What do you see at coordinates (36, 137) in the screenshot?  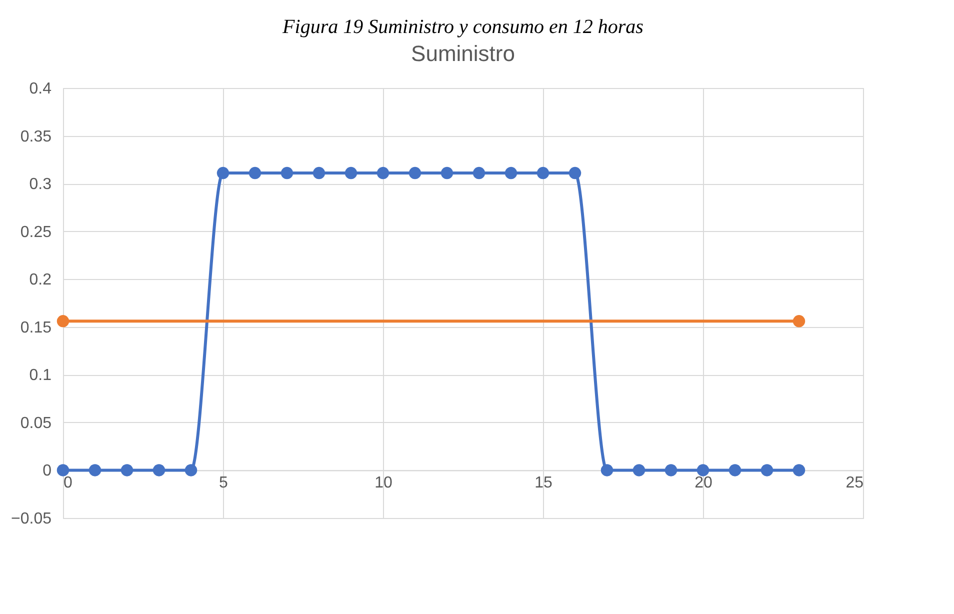 I see `y-tick-label: 0.35` at bounding box center [36, 137].